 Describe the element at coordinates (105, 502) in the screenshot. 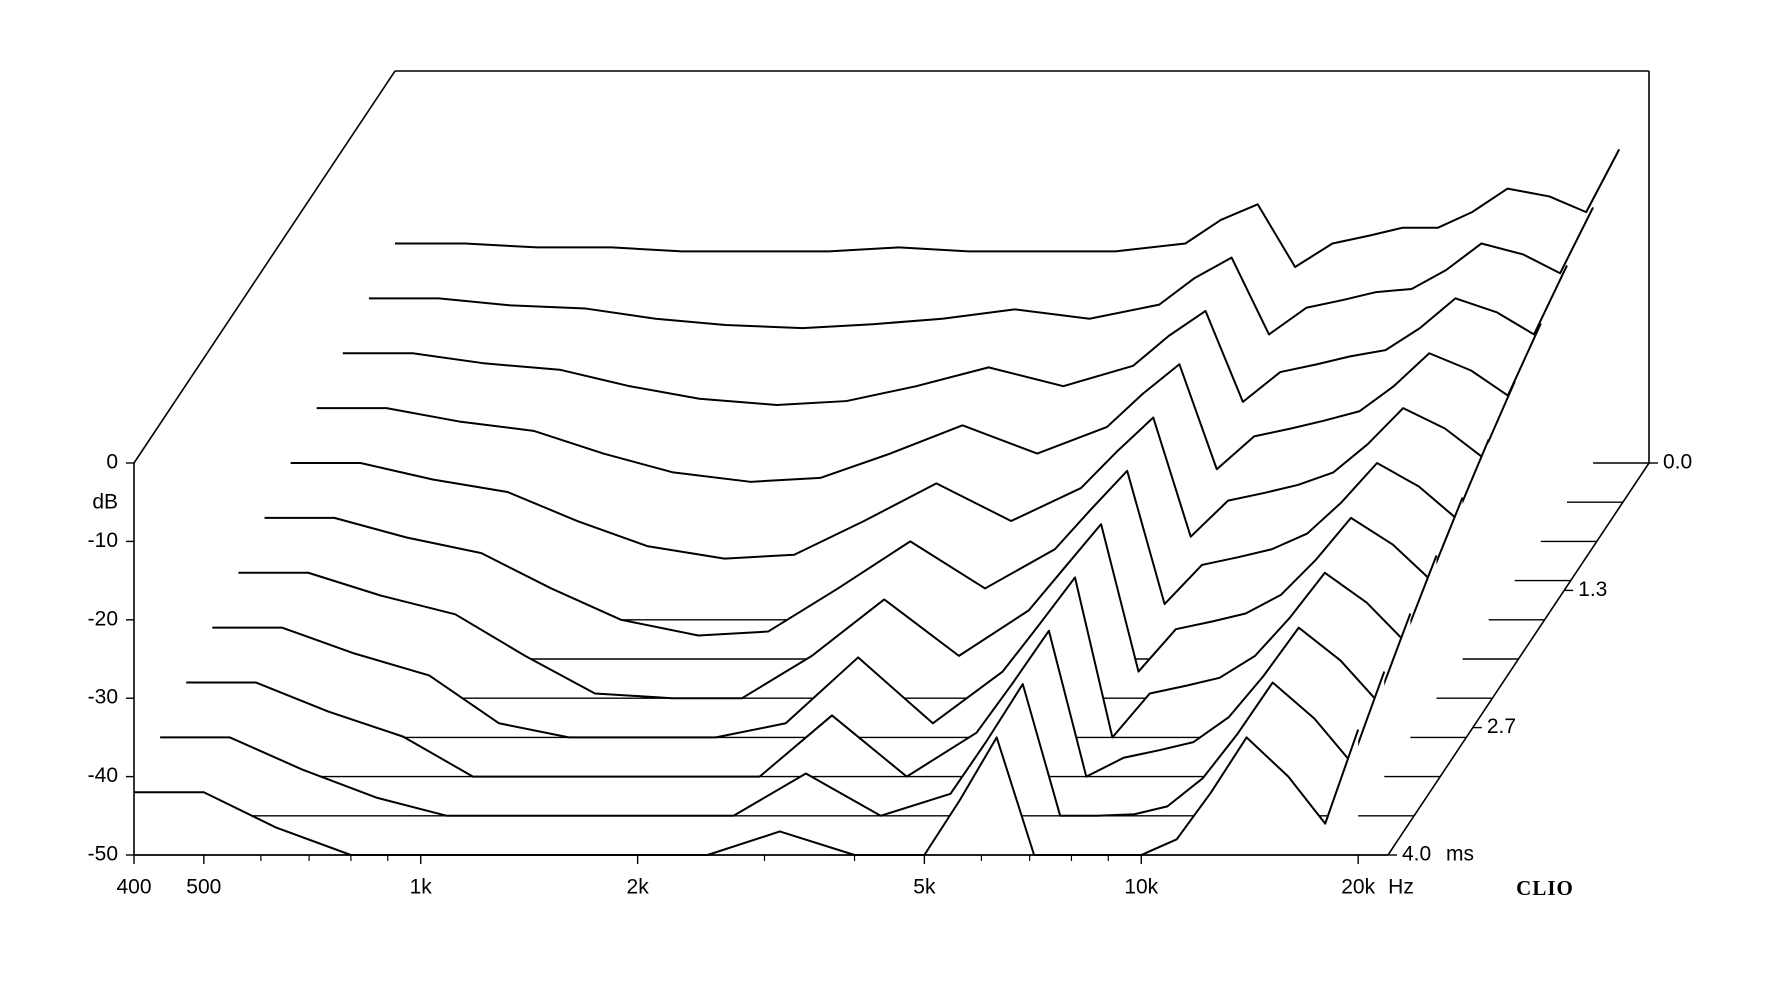

I see `y-unit: dB` at that location.